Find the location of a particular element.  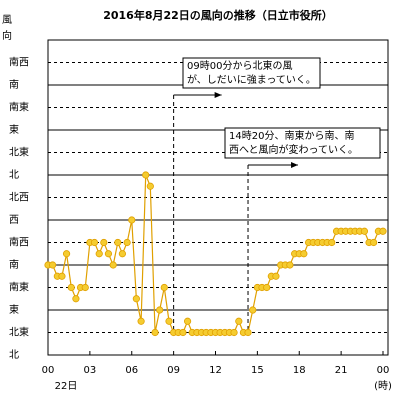

x-tick-label: 06 is located at coordinates (131, 370).